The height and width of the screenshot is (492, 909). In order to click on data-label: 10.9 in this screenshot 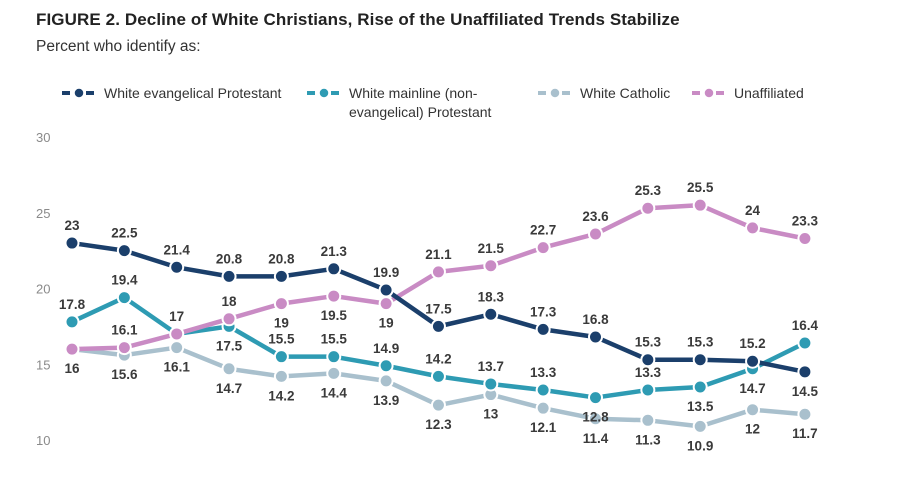, I will do `click(700, 445)`.